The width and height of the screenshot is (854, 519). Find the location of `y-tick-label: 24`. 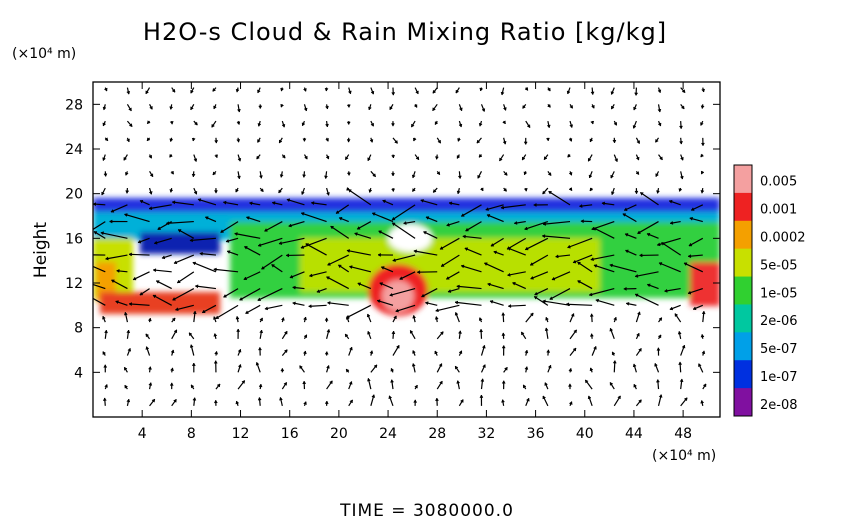

y-tick-label: 24 is located at coordinates (74, 150).